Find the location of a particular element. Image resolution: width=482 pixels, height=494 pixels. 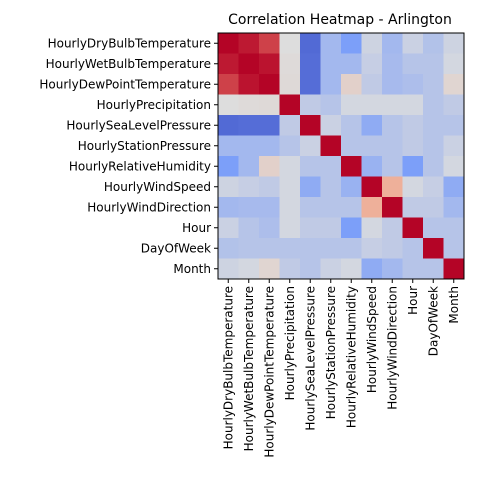

y-tick-label: HourlyWindSpeed is located at coordinates (157, 187).